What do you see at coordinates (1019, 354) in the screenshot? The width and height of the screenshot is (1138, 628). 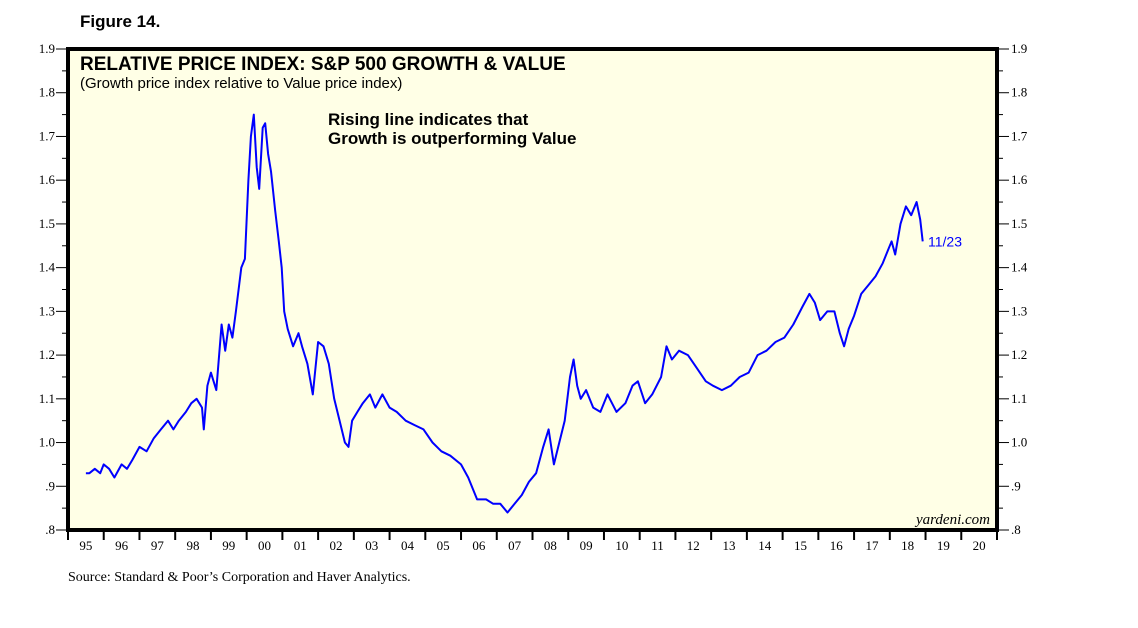 I see `y-tick-label-right: 1.2` at bounding box center [1019, 354].